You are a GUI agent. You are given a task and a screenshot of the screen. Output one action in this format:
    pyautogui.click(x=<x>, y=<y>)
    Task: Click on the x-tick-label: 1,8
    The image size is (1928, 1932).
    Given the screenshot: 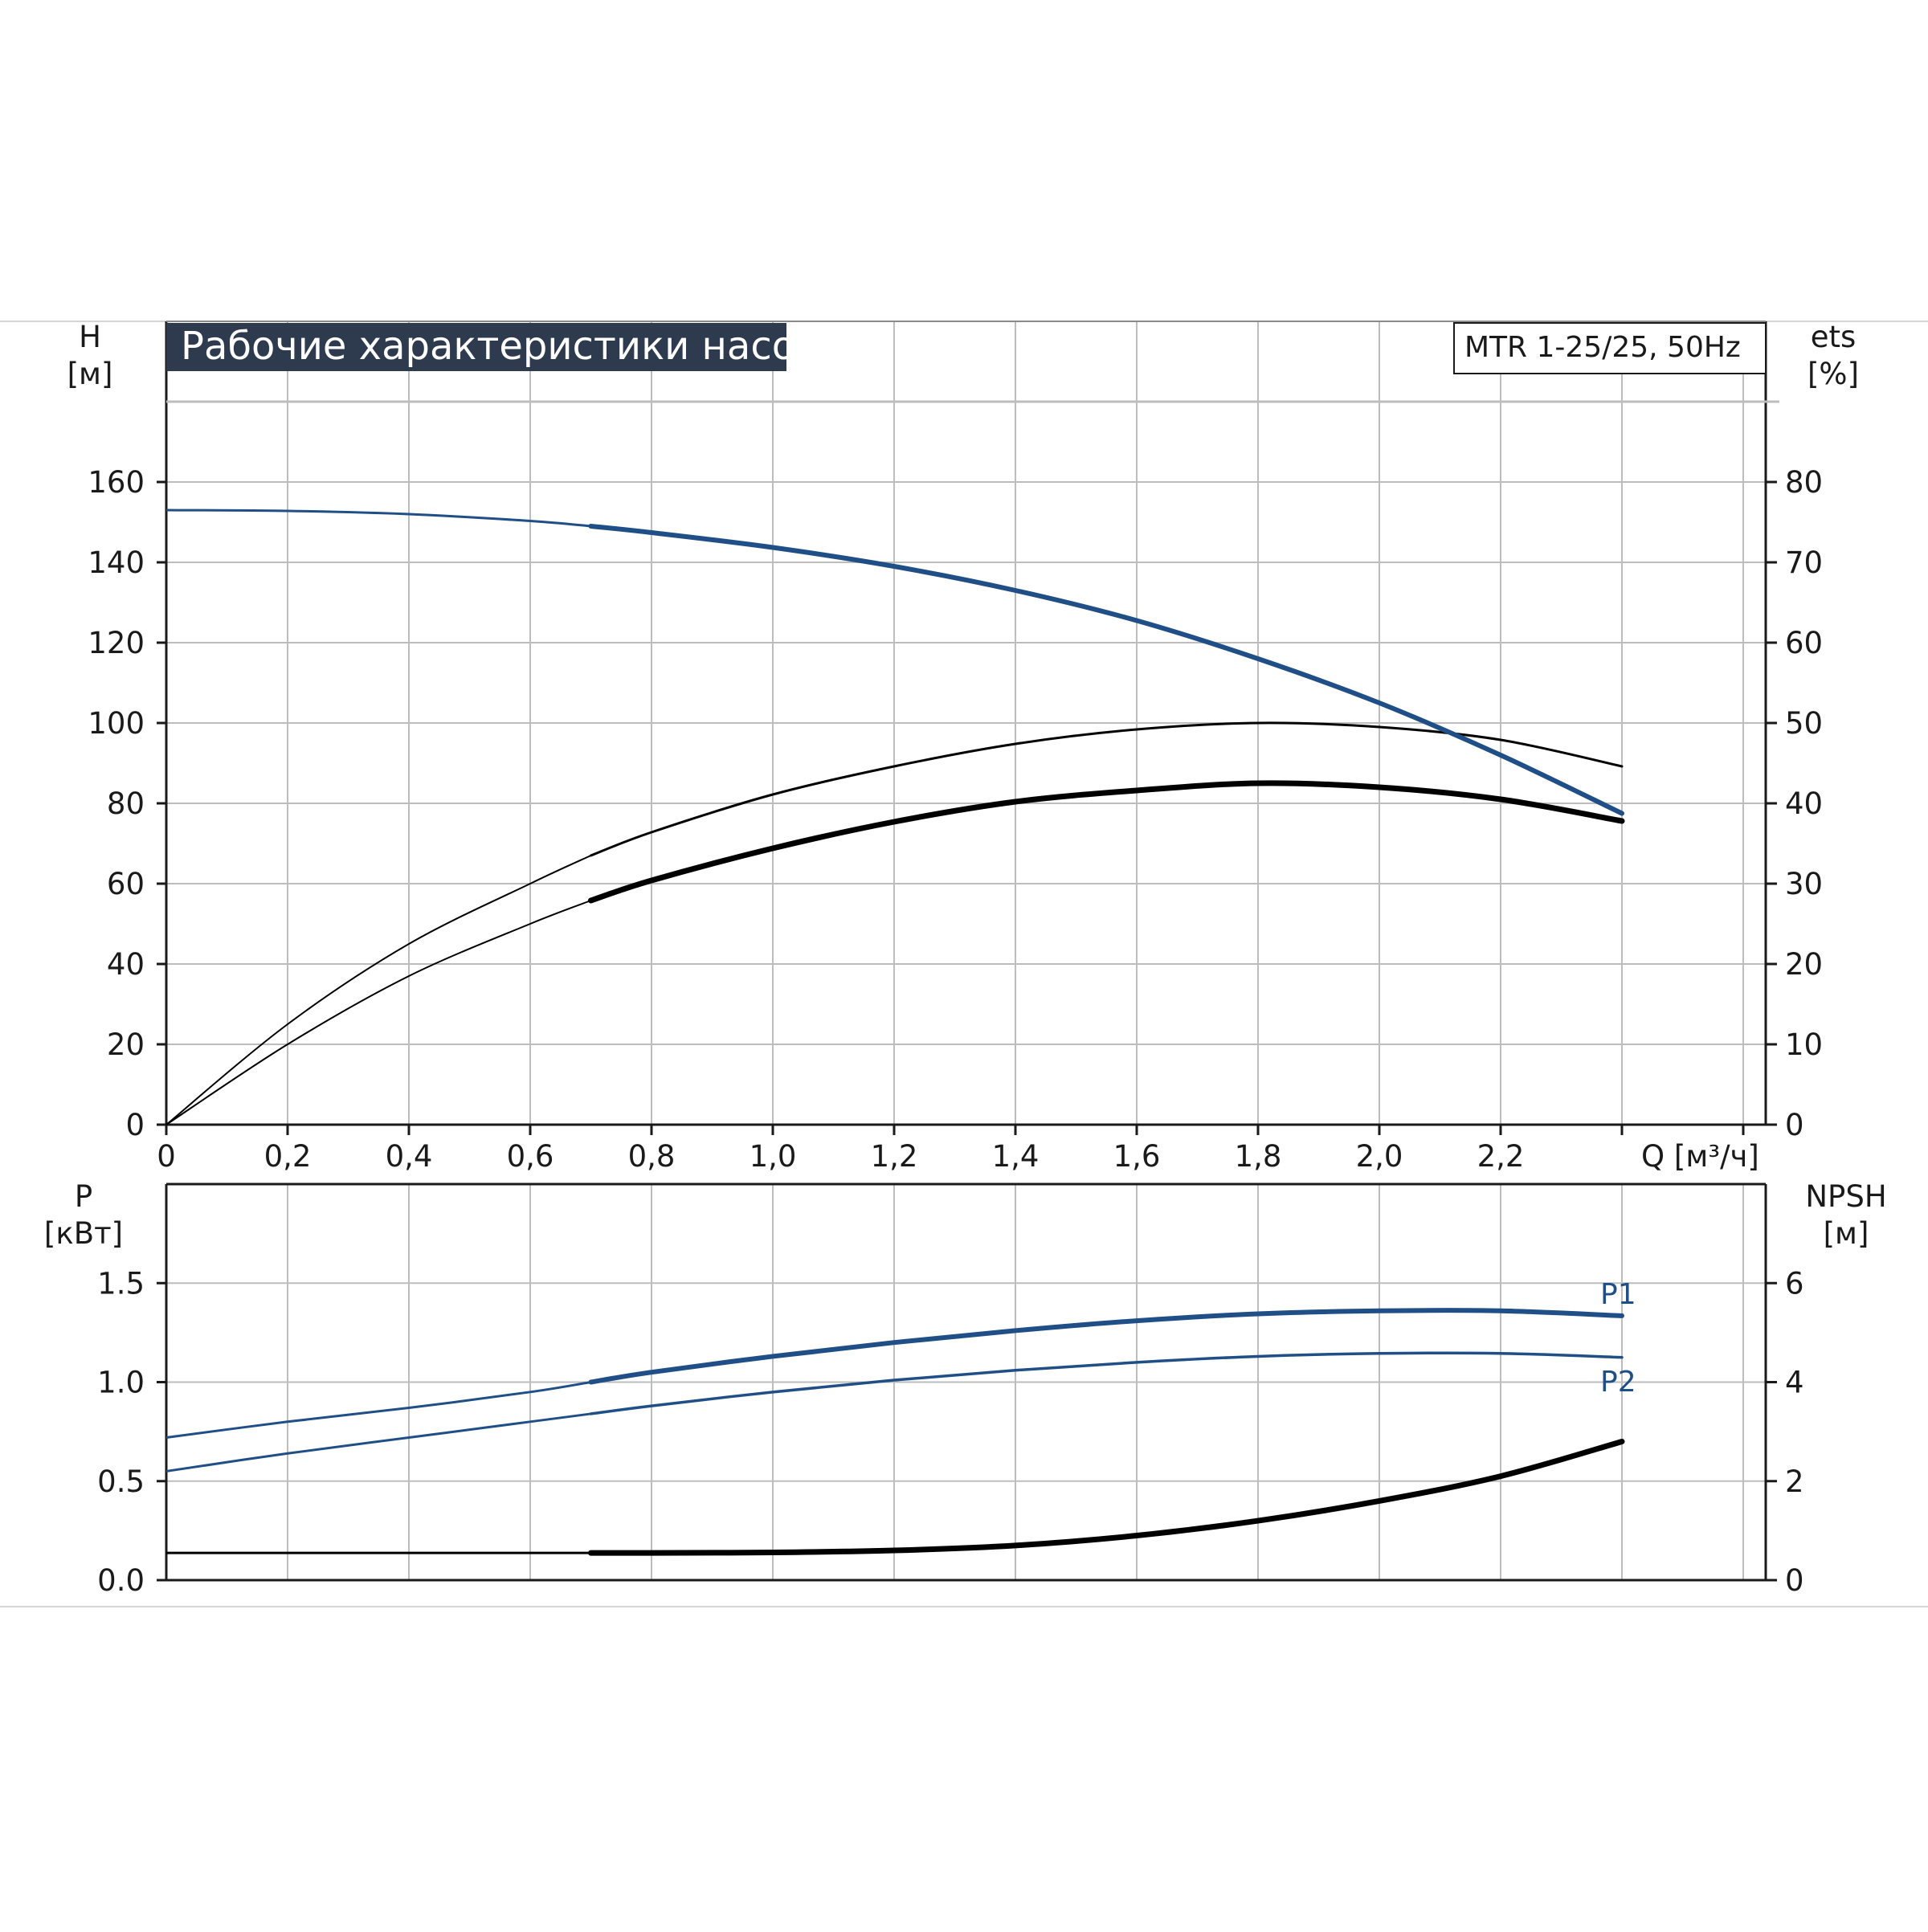 What is the action you would take?
    pyautogui.click(x=1258, y=1156)
    